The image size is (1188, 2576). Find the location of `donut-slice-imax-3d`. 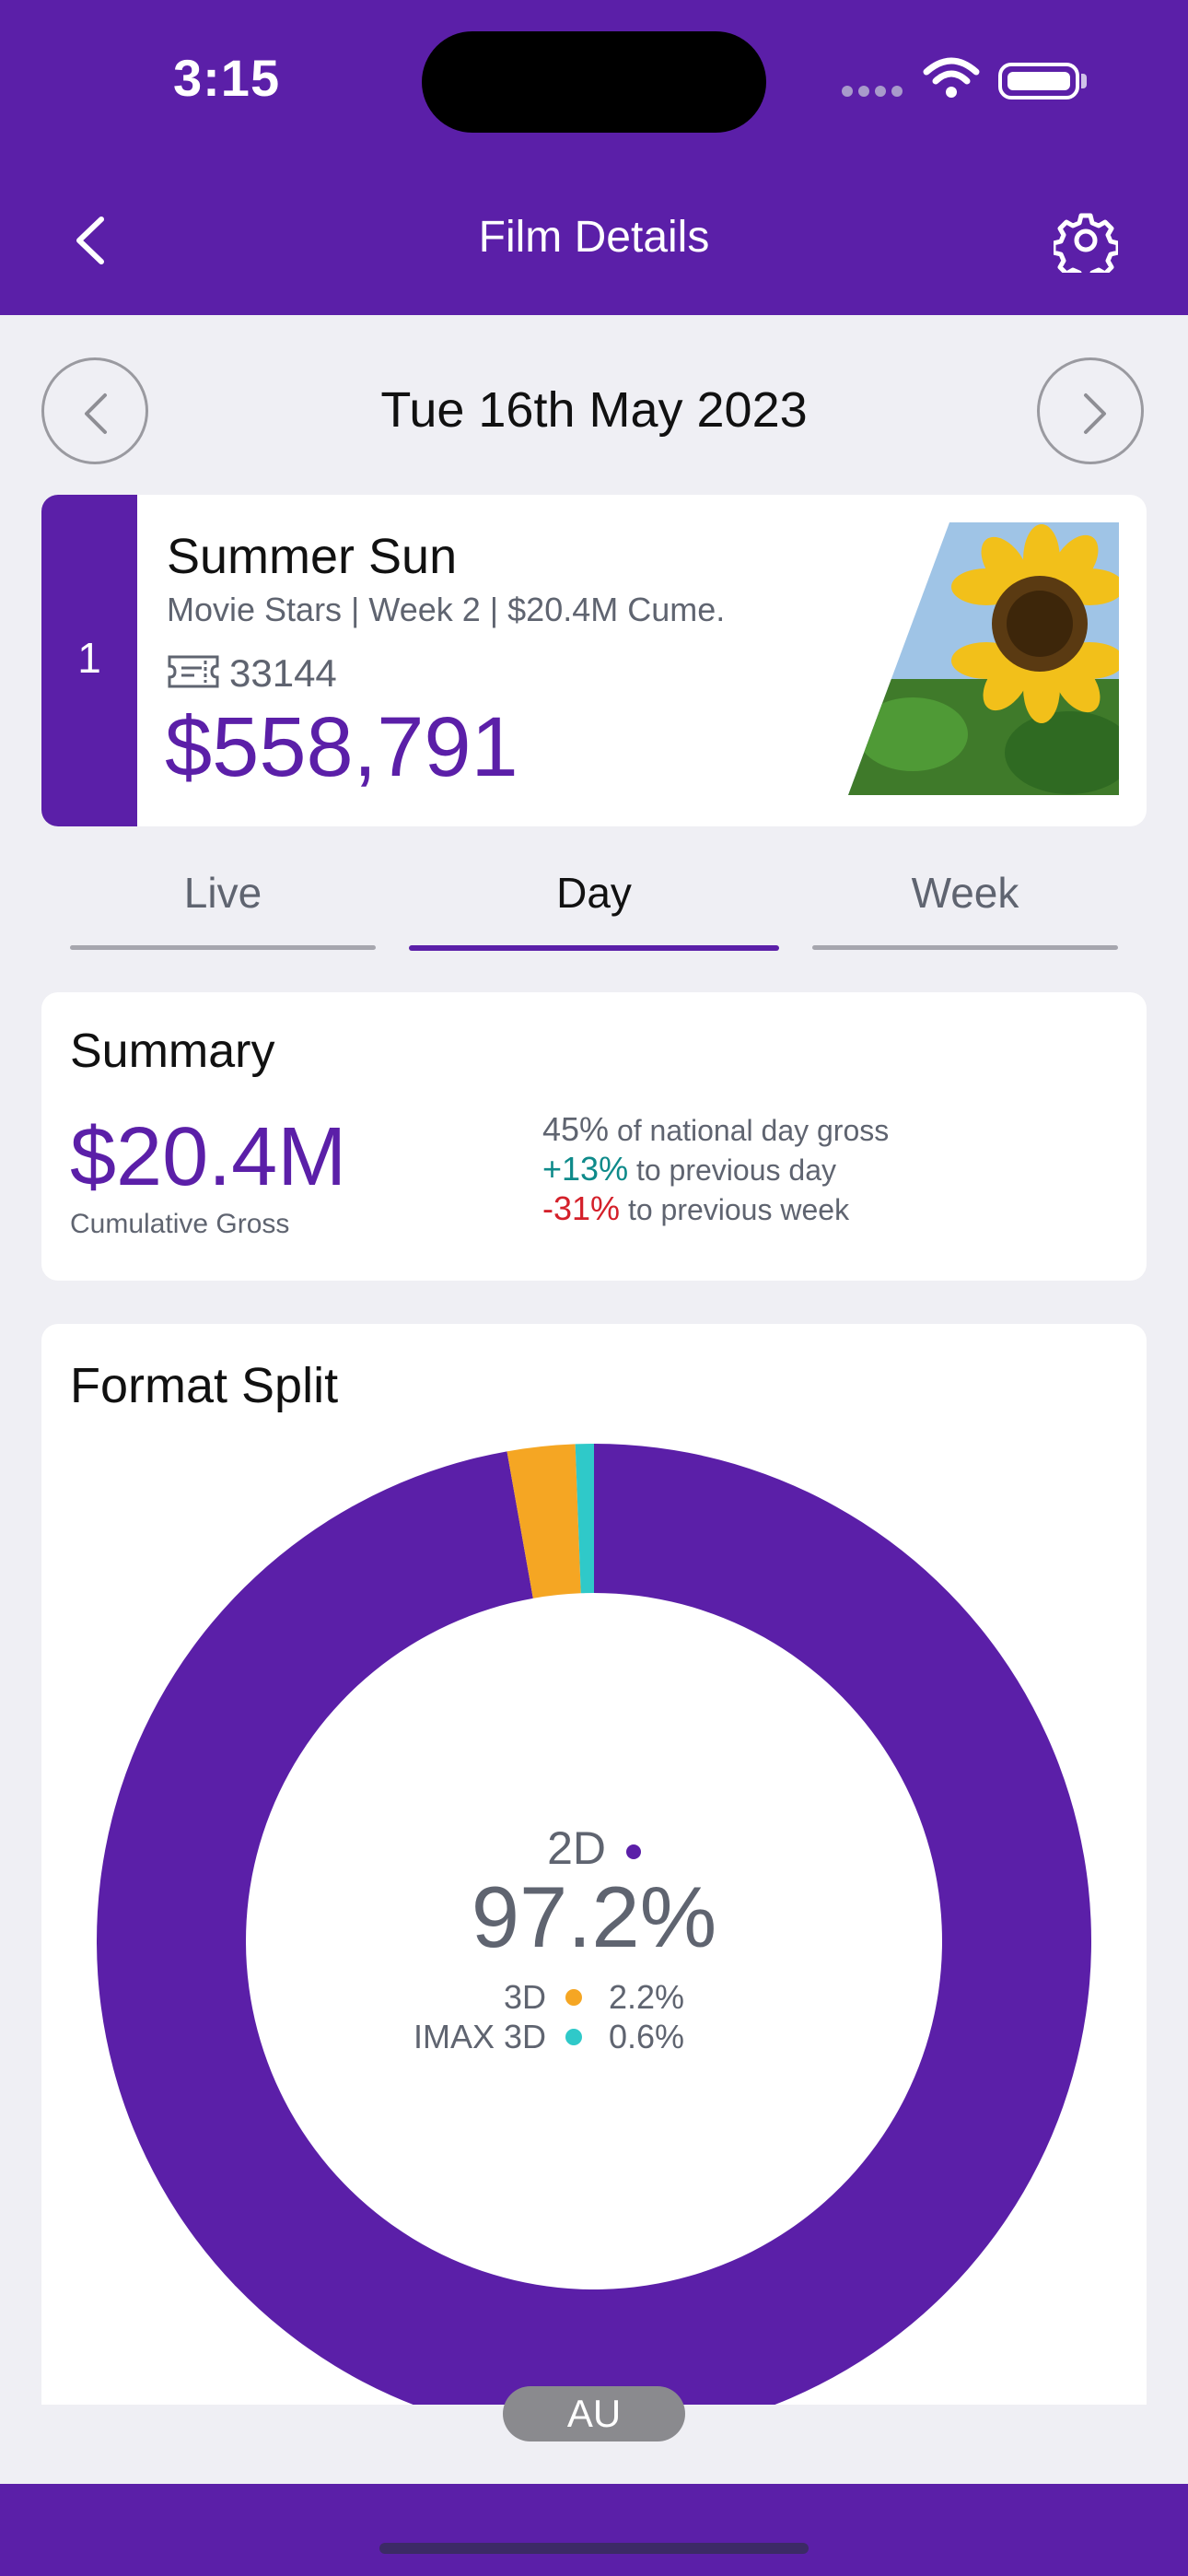

donut-slice-imax-3d is located at coordinates (584, 1519).